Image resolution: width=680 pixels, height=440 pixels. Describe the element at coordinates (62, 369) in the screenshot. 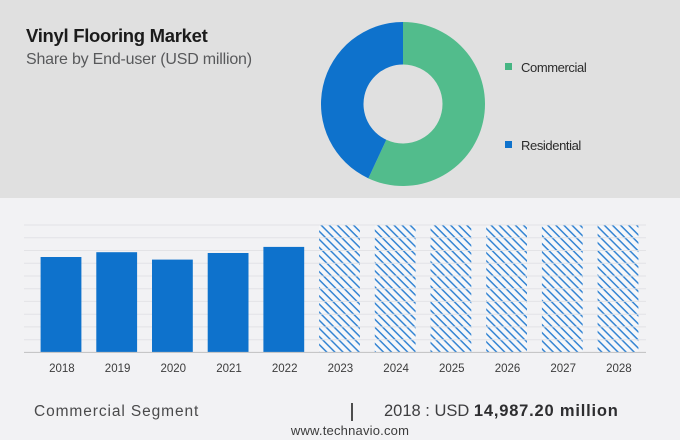

I see `svg-text: 2018` at that location.